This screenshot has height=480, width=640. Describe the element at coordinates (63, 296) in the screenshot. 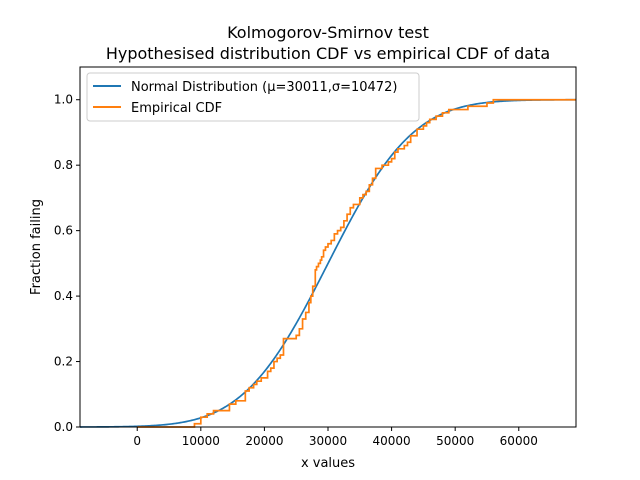

I see `y-tick-label: 0.4` at that location.